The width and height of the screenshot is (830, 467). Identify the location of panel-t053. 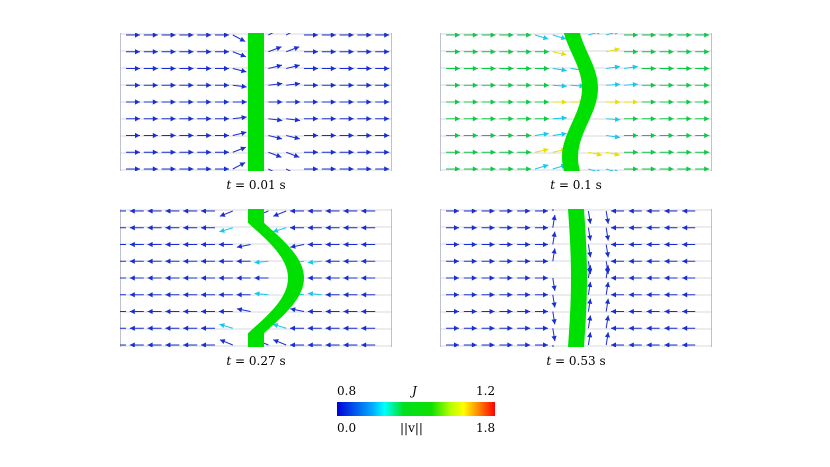
(576, 278).